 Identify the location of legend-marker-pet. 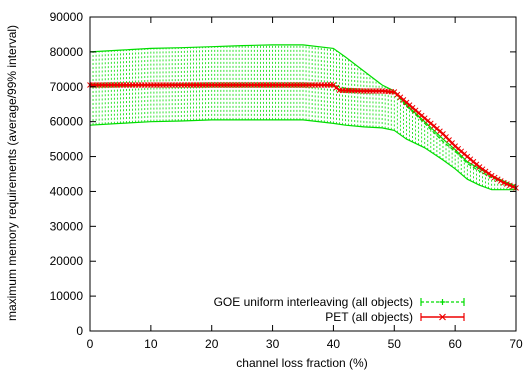
(442, 317).